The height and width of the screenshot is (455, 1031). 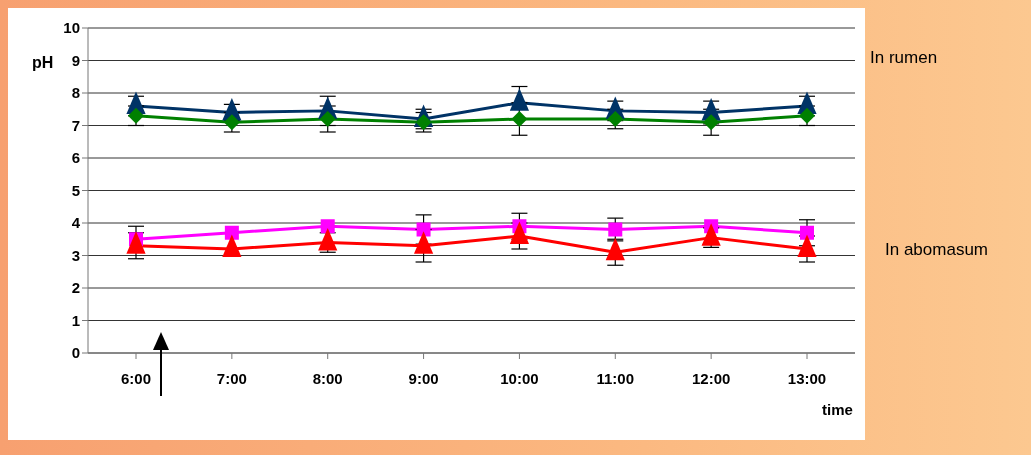 I want to click on y-axis-title: pH, so click(x=43, y=63).